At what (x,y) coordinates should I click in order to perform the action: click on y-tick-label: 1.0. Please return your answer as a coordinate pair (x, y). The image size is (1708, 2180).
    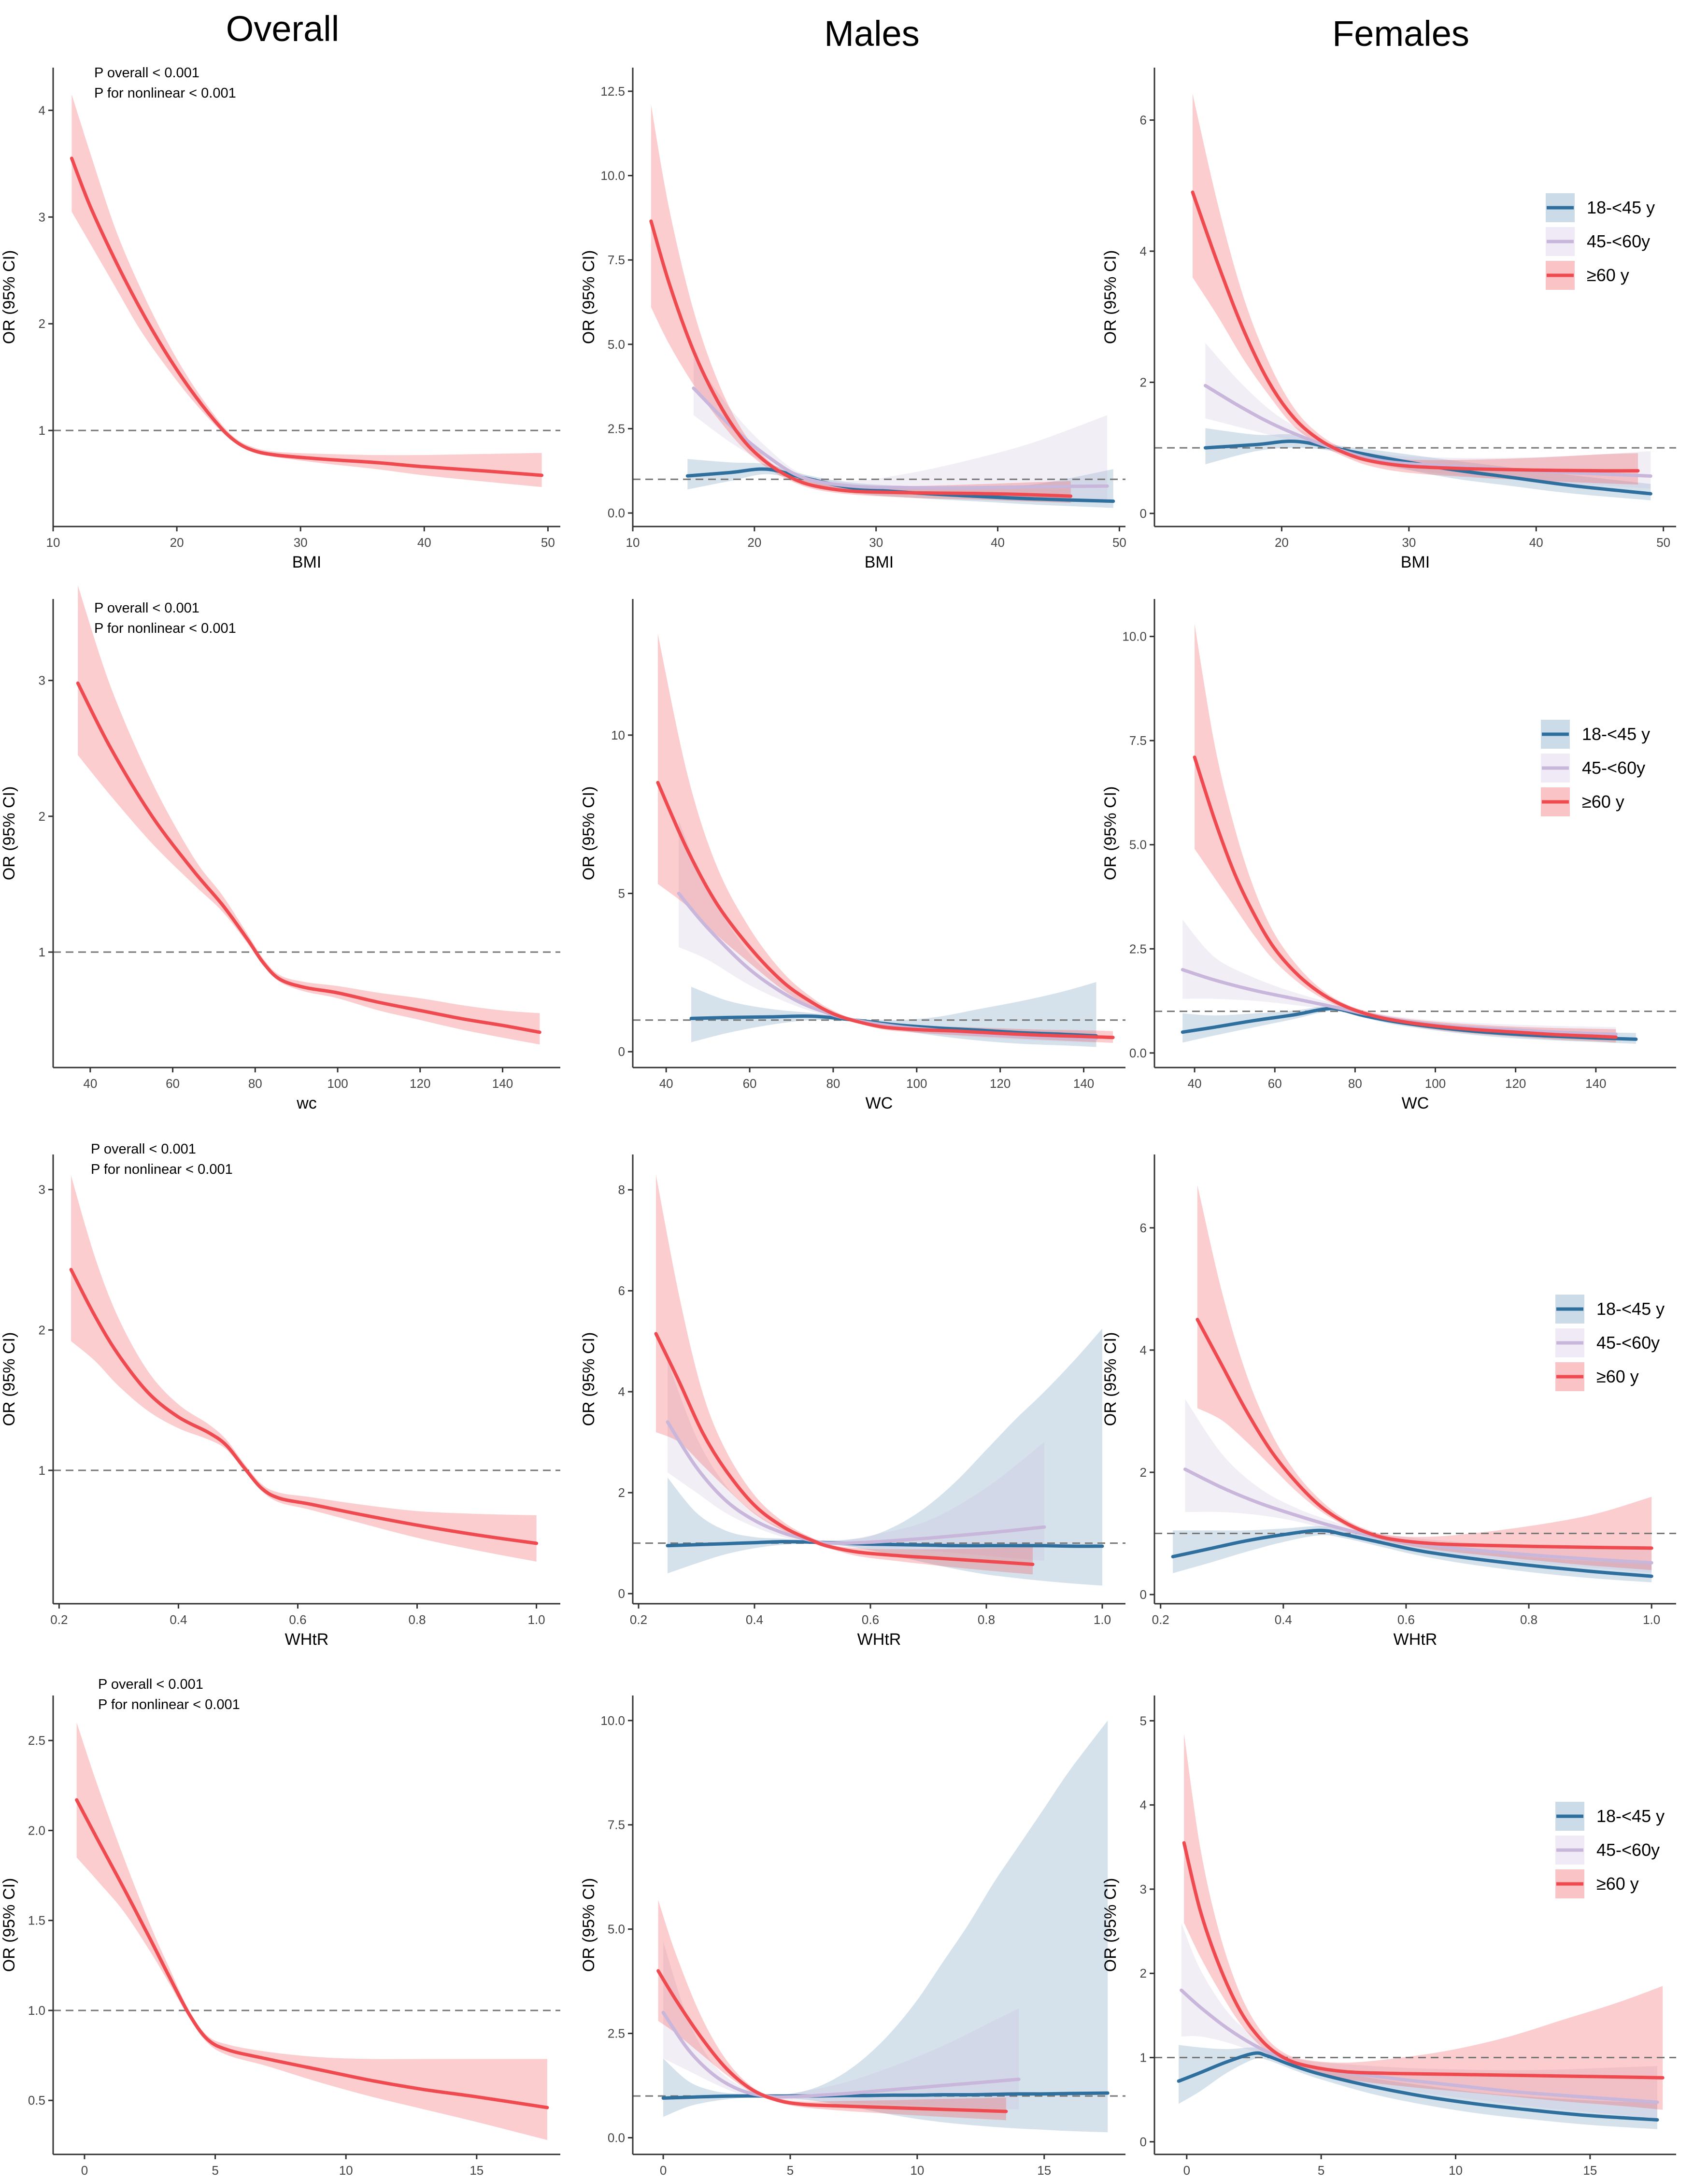
    Looking at the image, I should click on (37, 2011).